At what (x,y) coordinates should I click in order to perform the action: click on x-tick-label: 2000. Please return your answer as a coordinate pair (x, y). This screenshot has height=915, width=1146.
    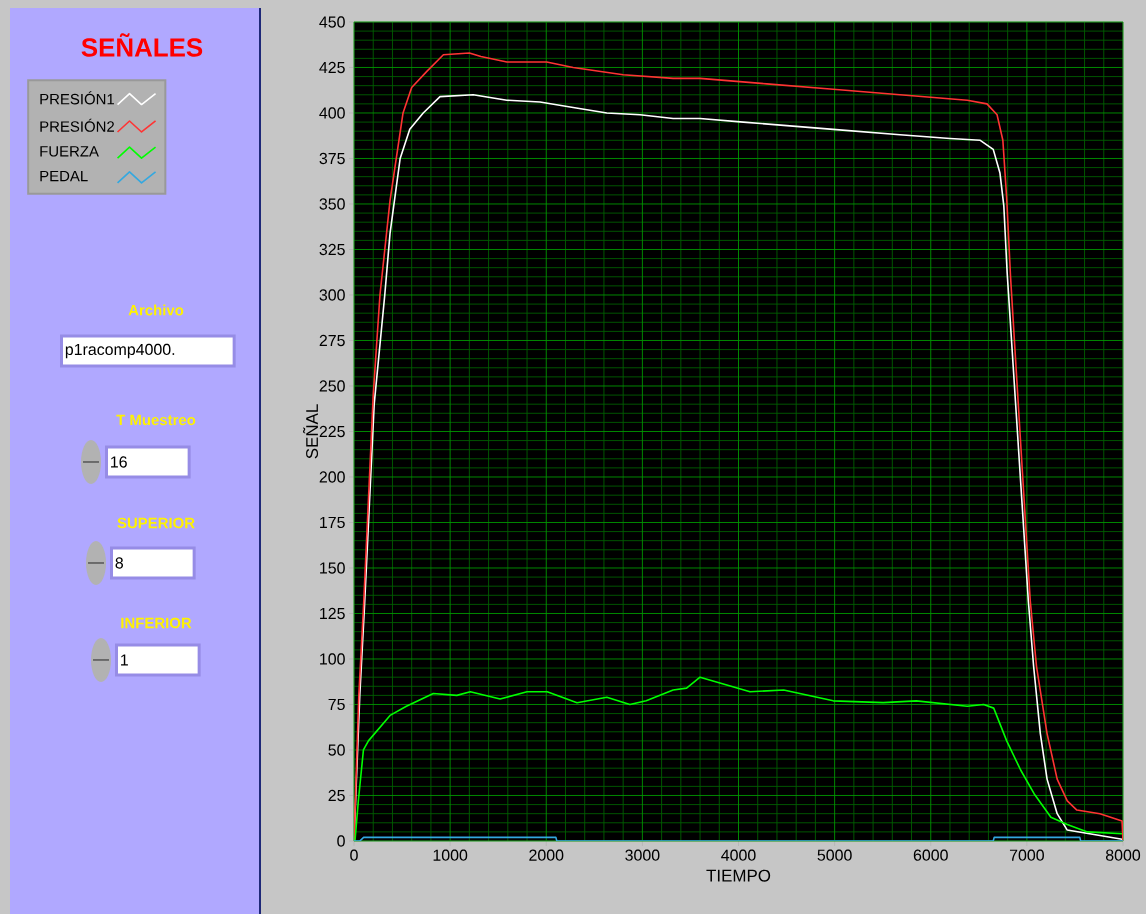
    Looking at the image, I should click on (546, 855).